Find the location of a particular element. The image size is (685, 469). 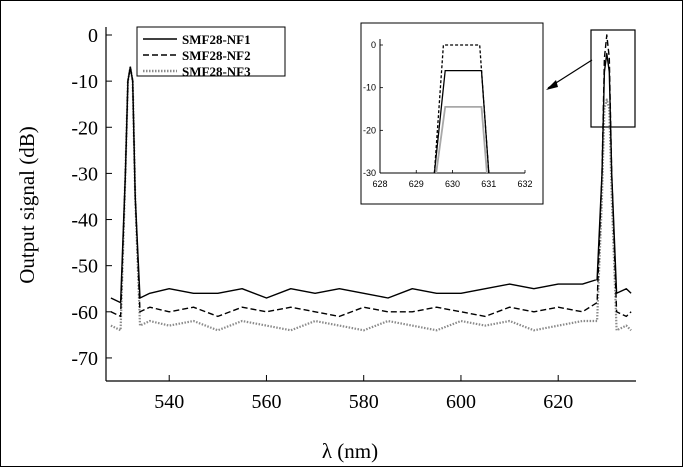

x-axis-title: λ (nm) is located at coordinates (350, 451).